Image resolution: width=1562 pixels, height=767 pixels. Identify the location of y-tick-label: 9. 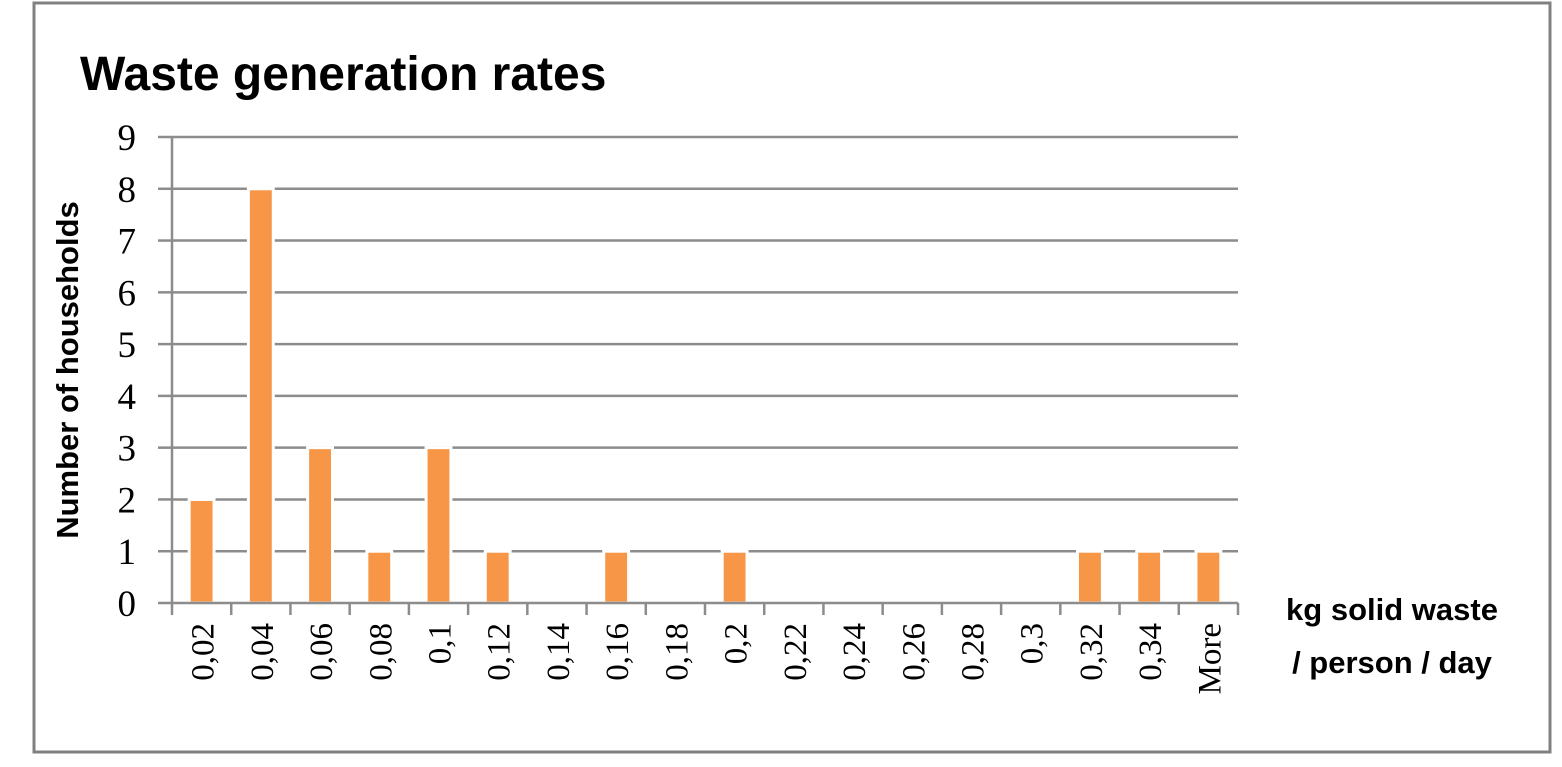
(127, 138).